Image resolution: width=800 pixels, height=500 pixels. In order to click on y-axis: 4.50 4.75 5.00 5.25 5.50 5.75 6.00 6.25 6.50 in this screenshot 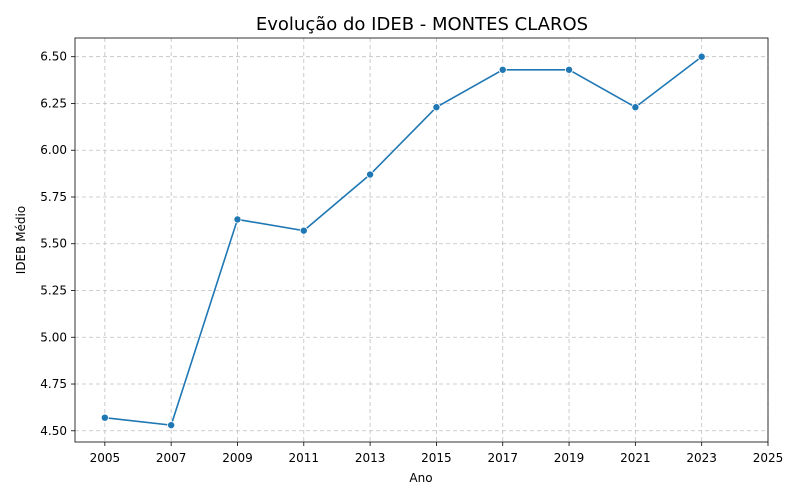, I will do `click(57, 244)`.